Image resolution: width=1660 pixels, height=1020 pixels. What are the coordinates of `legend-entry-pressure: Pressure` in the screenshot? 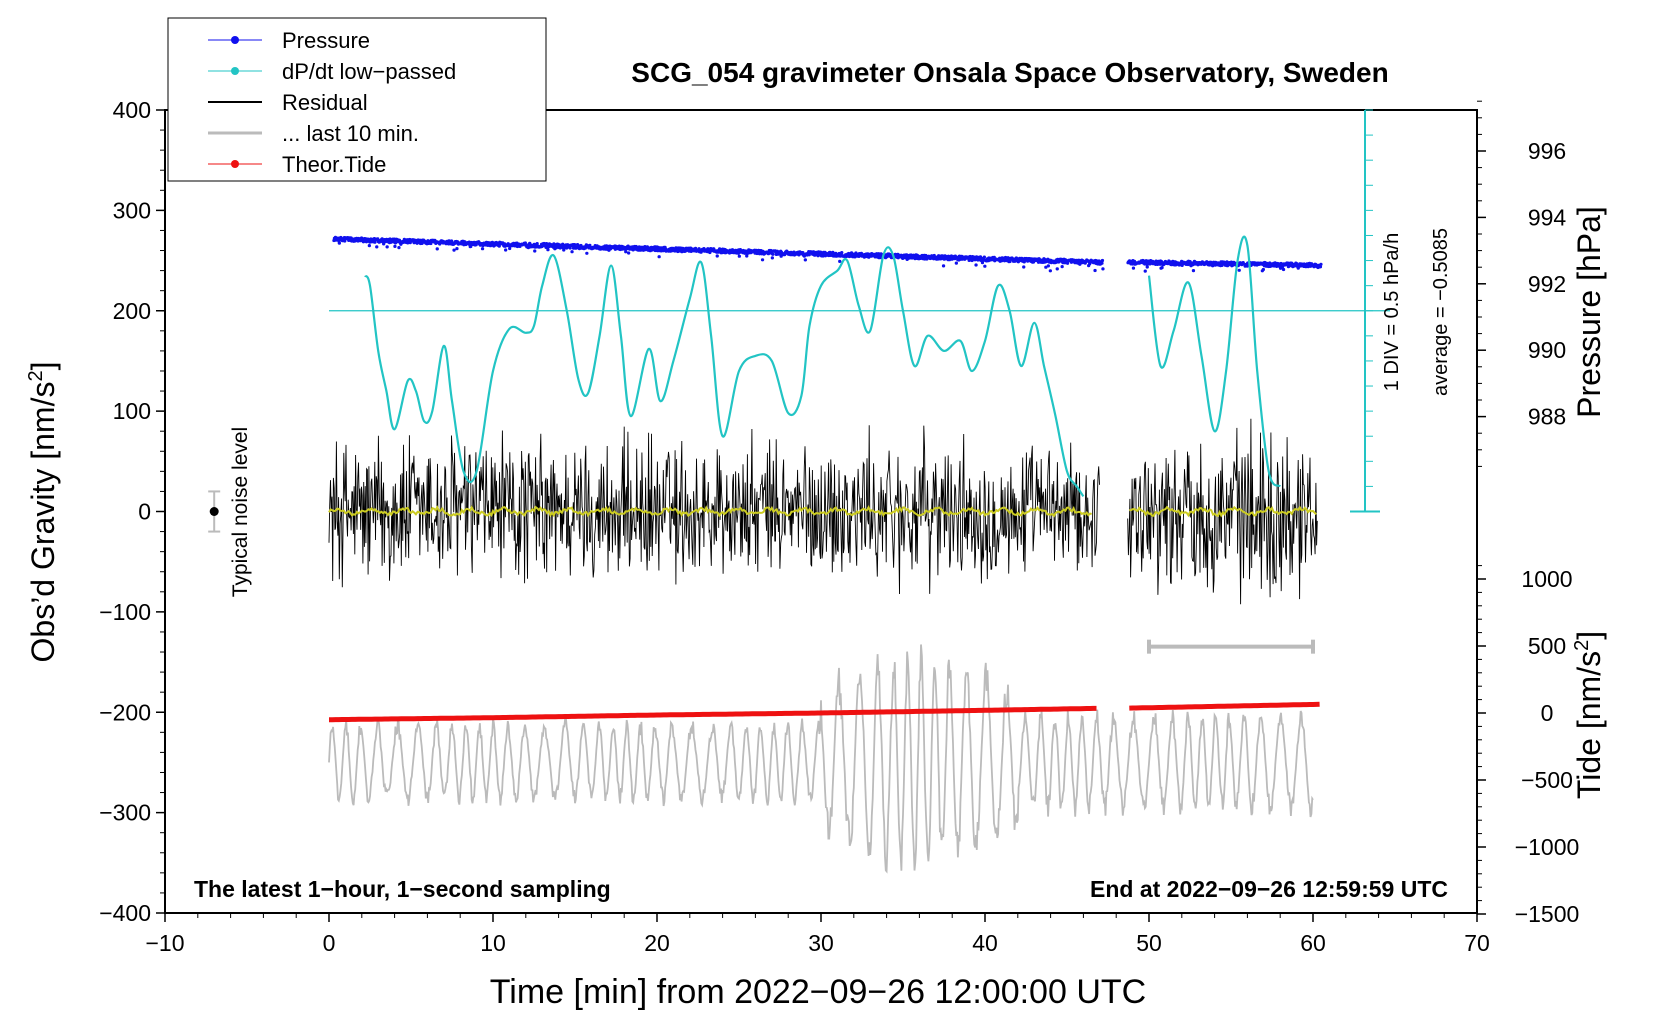 It's located at (289, 40).